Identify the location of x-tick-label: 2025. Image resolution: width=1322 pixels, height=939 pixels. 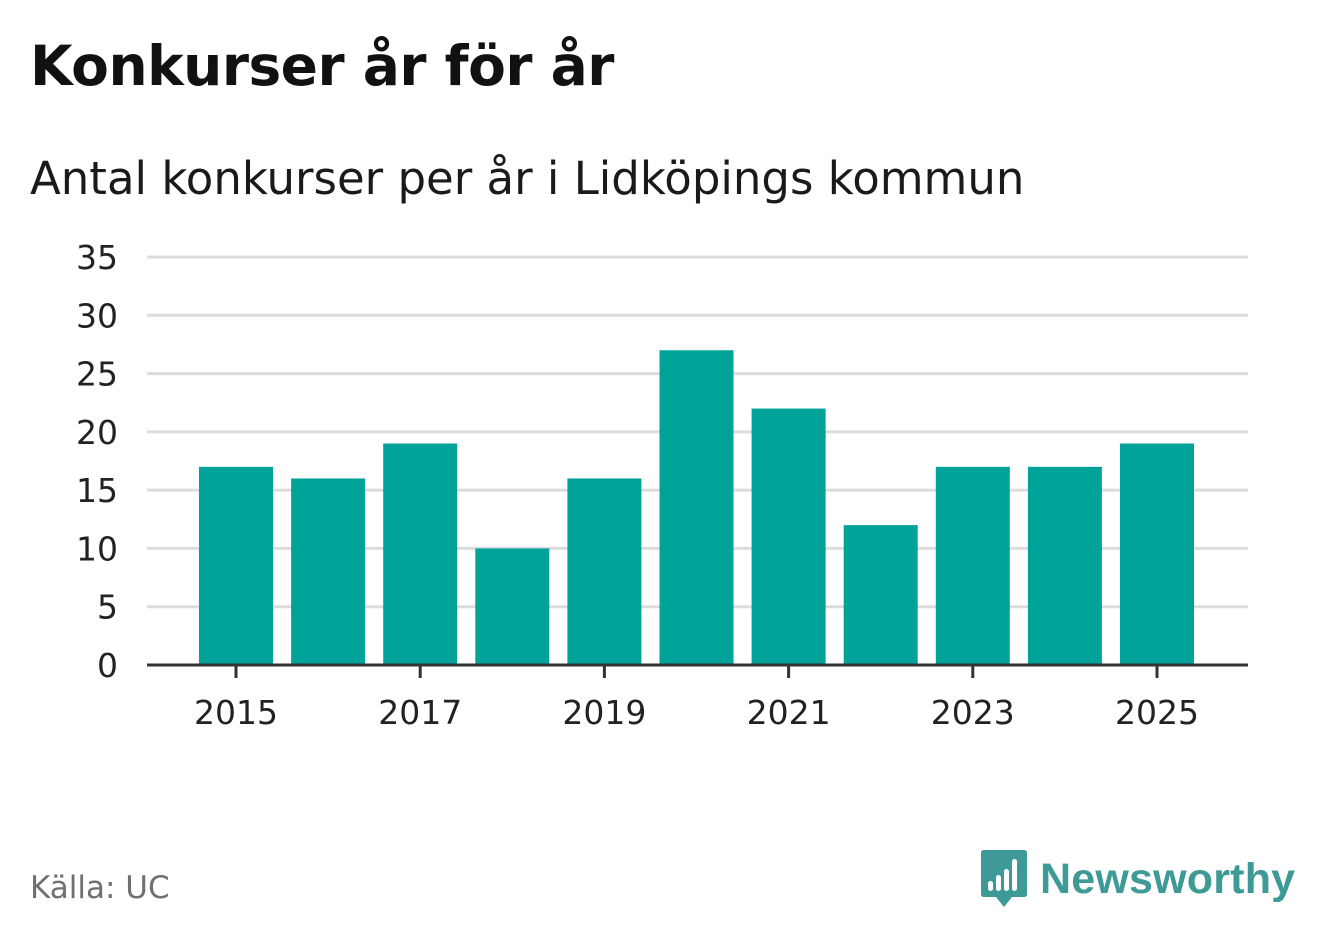
(1157, 712).